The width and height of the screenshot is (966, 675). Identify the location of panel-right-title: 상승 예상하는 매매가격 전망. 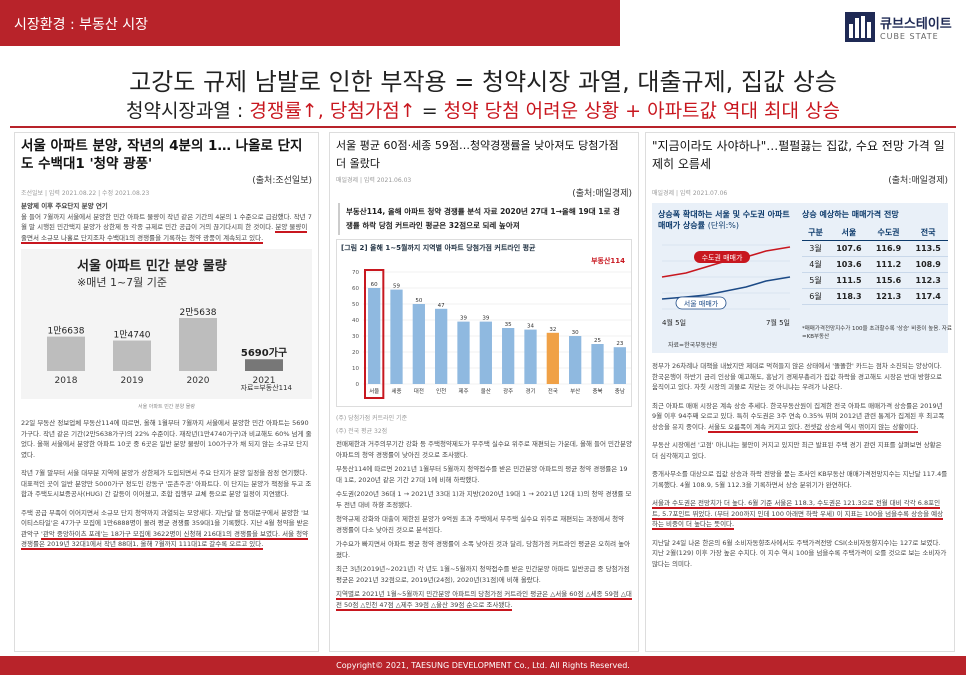
(850, 214).